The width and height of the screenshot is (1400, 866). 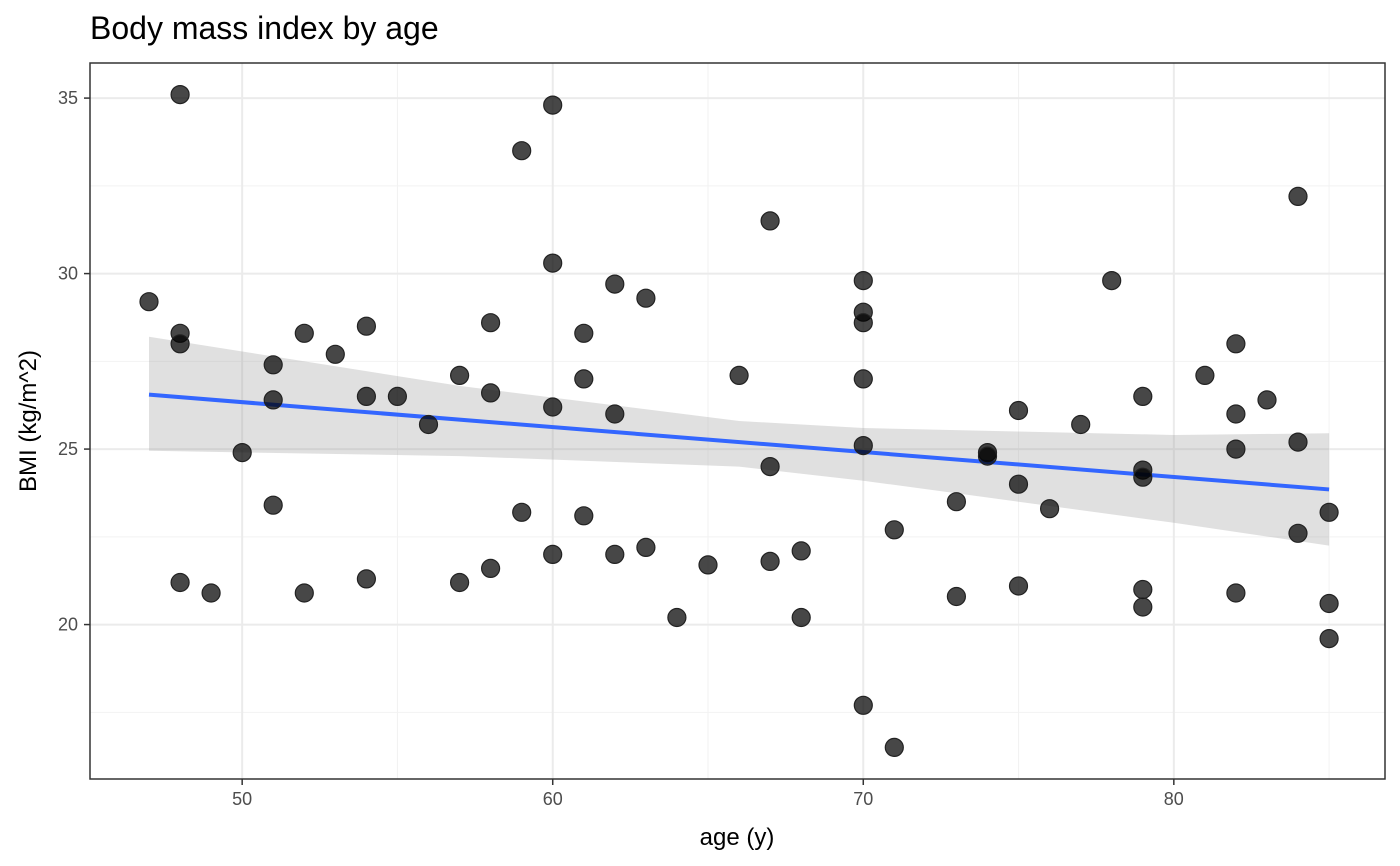 I want to click on fit-line-layer, so click(x=739, y=442).